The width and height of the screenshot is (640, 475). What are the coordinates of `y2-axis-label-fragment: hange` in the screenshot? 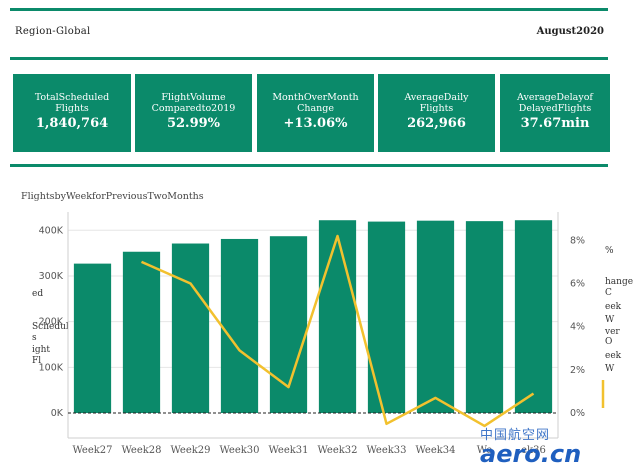 It's located at (619, 282).